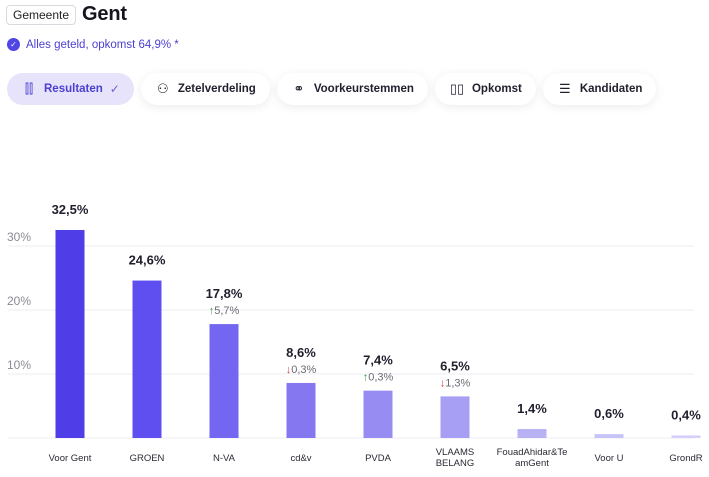 This screenshot has height=477, width=709. I want to click on x-tick-line: Voor Gent, so click(70, 458).